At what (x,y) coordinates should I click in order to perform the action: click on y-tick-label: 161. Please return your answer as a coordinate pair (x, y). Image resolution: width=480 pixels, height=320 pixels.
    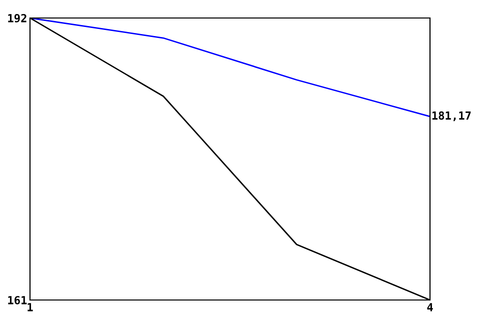
    Looking at the image, I should click on (17, 300).